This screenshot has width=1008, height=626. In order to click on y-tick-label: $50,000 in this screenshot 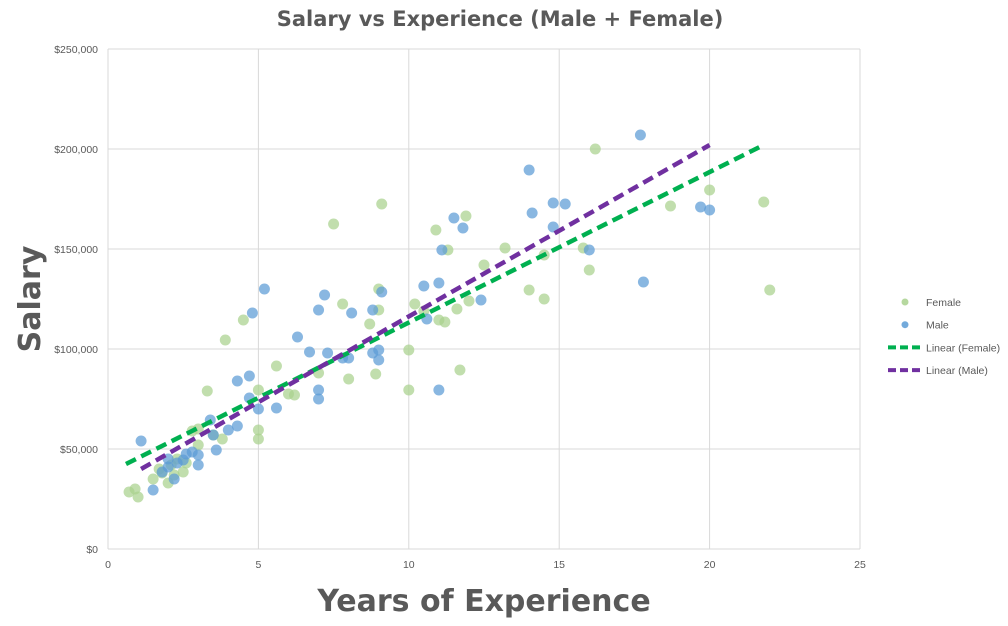, I will do `click(79, 450)`.